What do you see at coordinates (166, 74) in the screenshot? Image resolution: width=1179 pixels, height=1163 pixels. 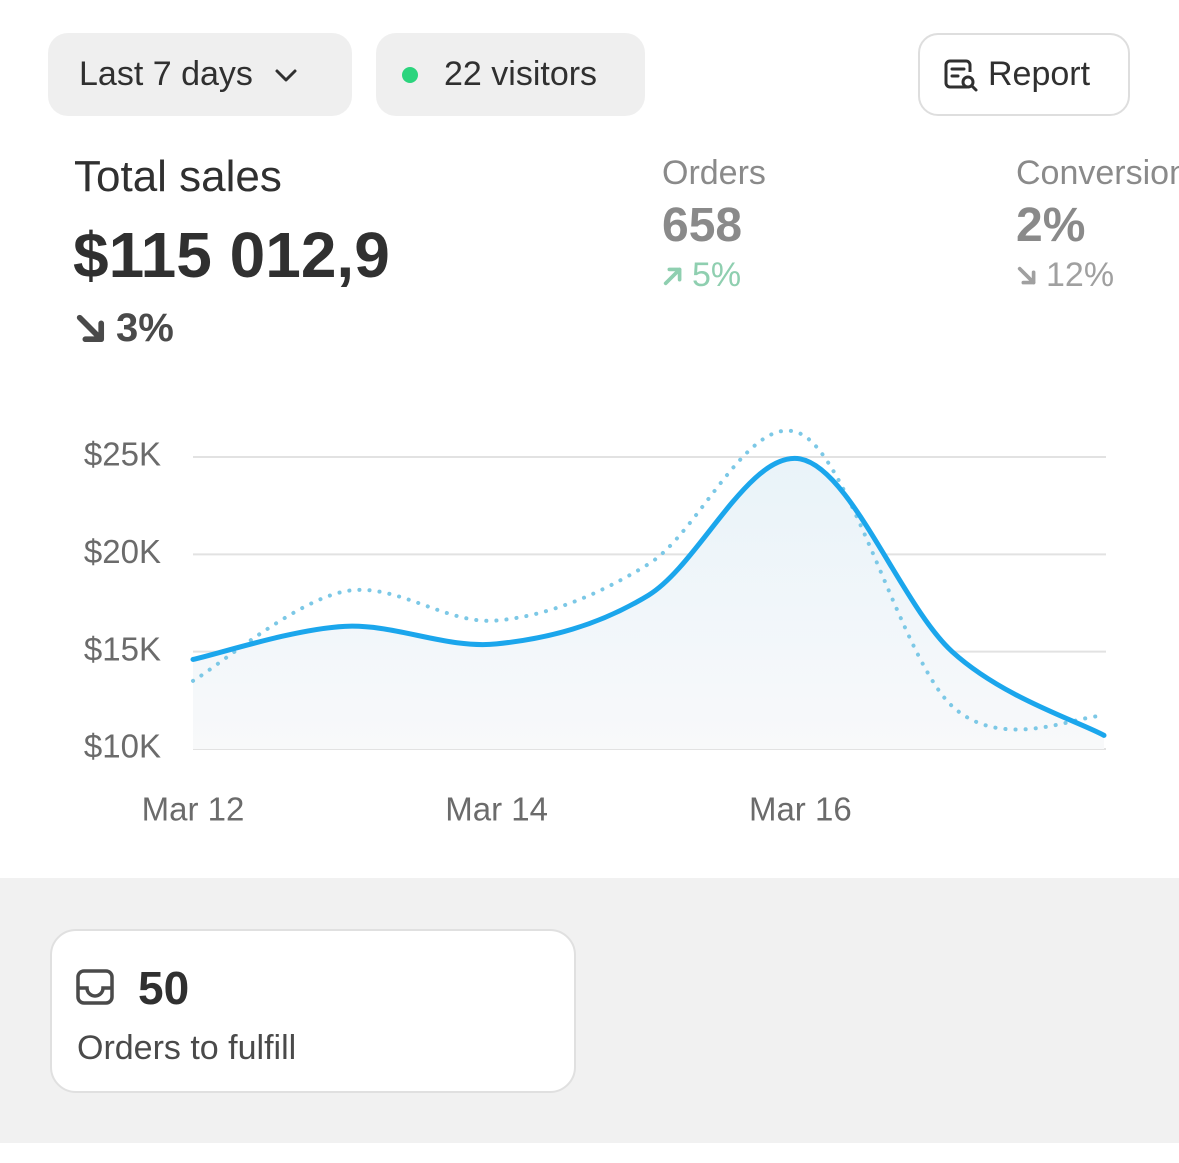 I see `date-range-label: Last 7 days` at bounding box center [166, 74].